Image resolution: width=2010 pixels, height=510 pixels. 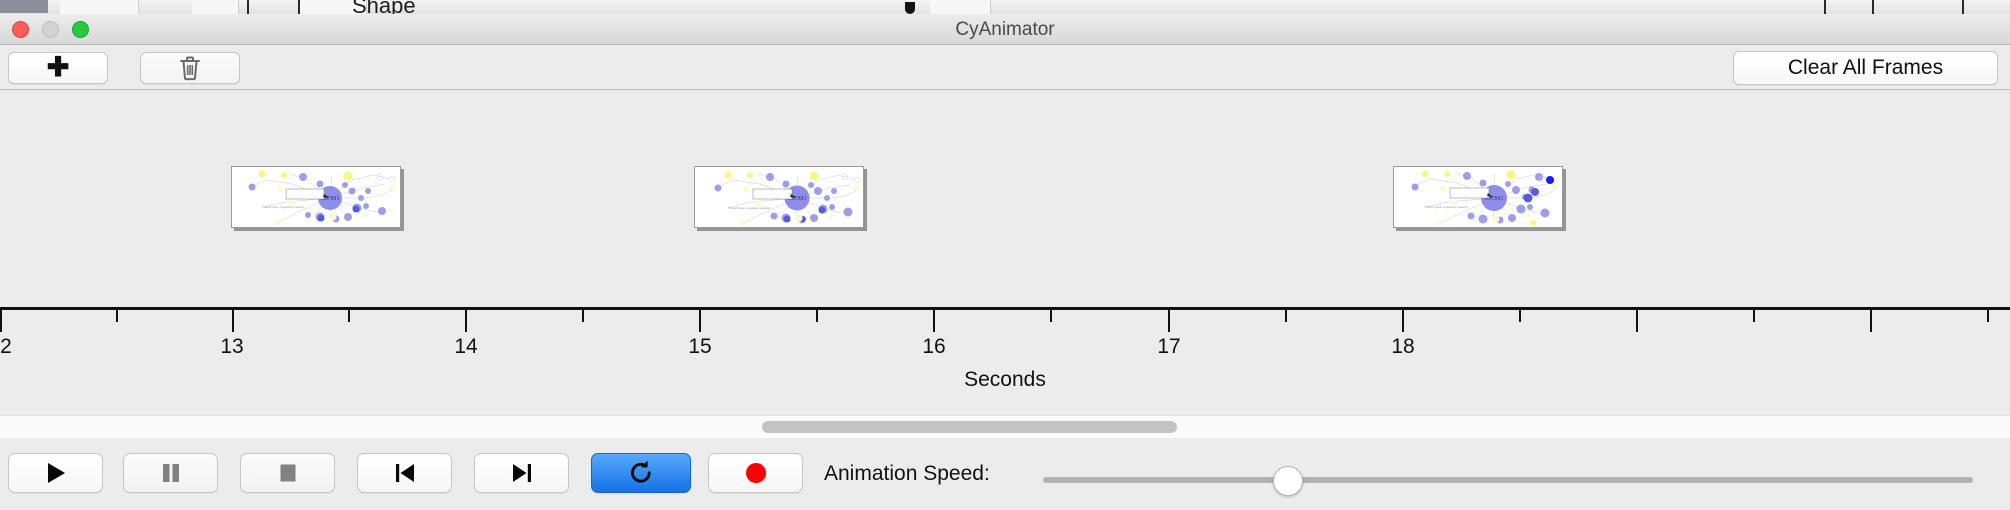 I want to click on title-bar: CyAnimator, so click(x=1005, y=29).